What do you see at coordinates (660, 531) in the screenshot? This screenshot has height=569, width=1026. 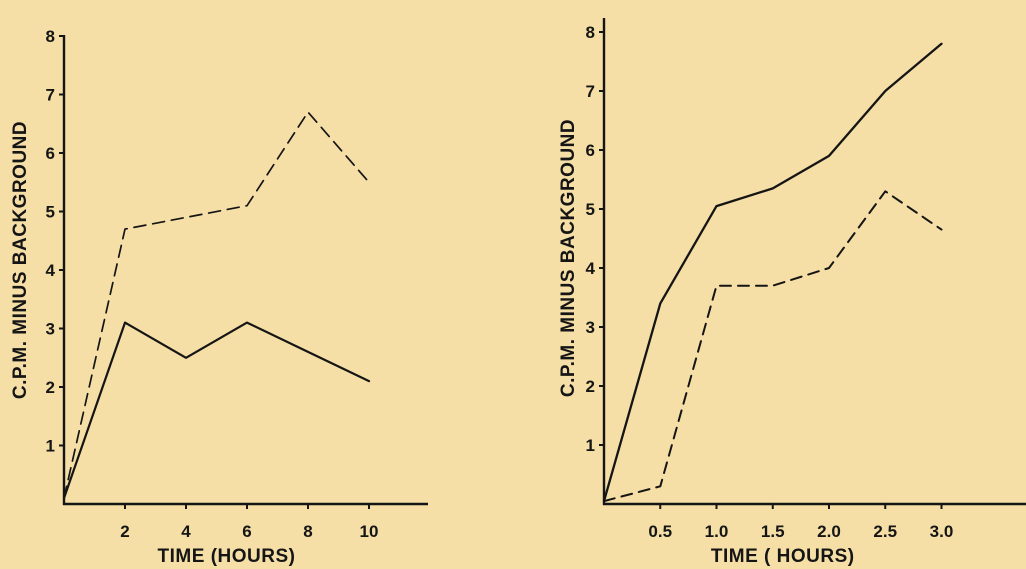 I see `x-tick-label: 0.5` at bounding box center [660, 531].